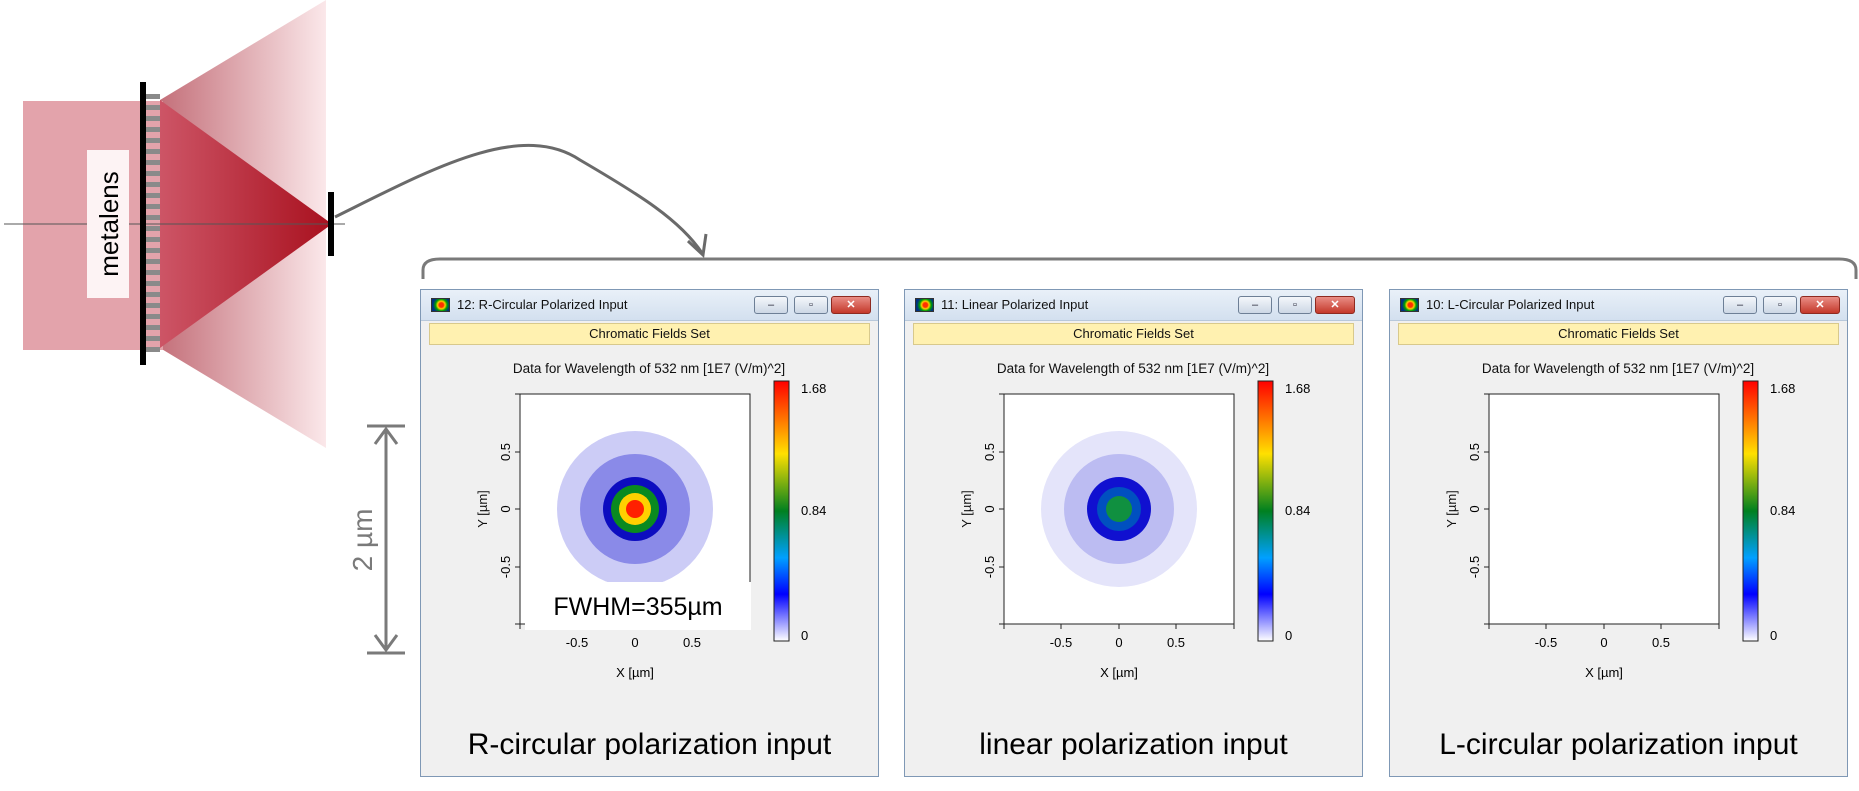  I want to click on scale-bar: 2 µm, so click(376, 539).